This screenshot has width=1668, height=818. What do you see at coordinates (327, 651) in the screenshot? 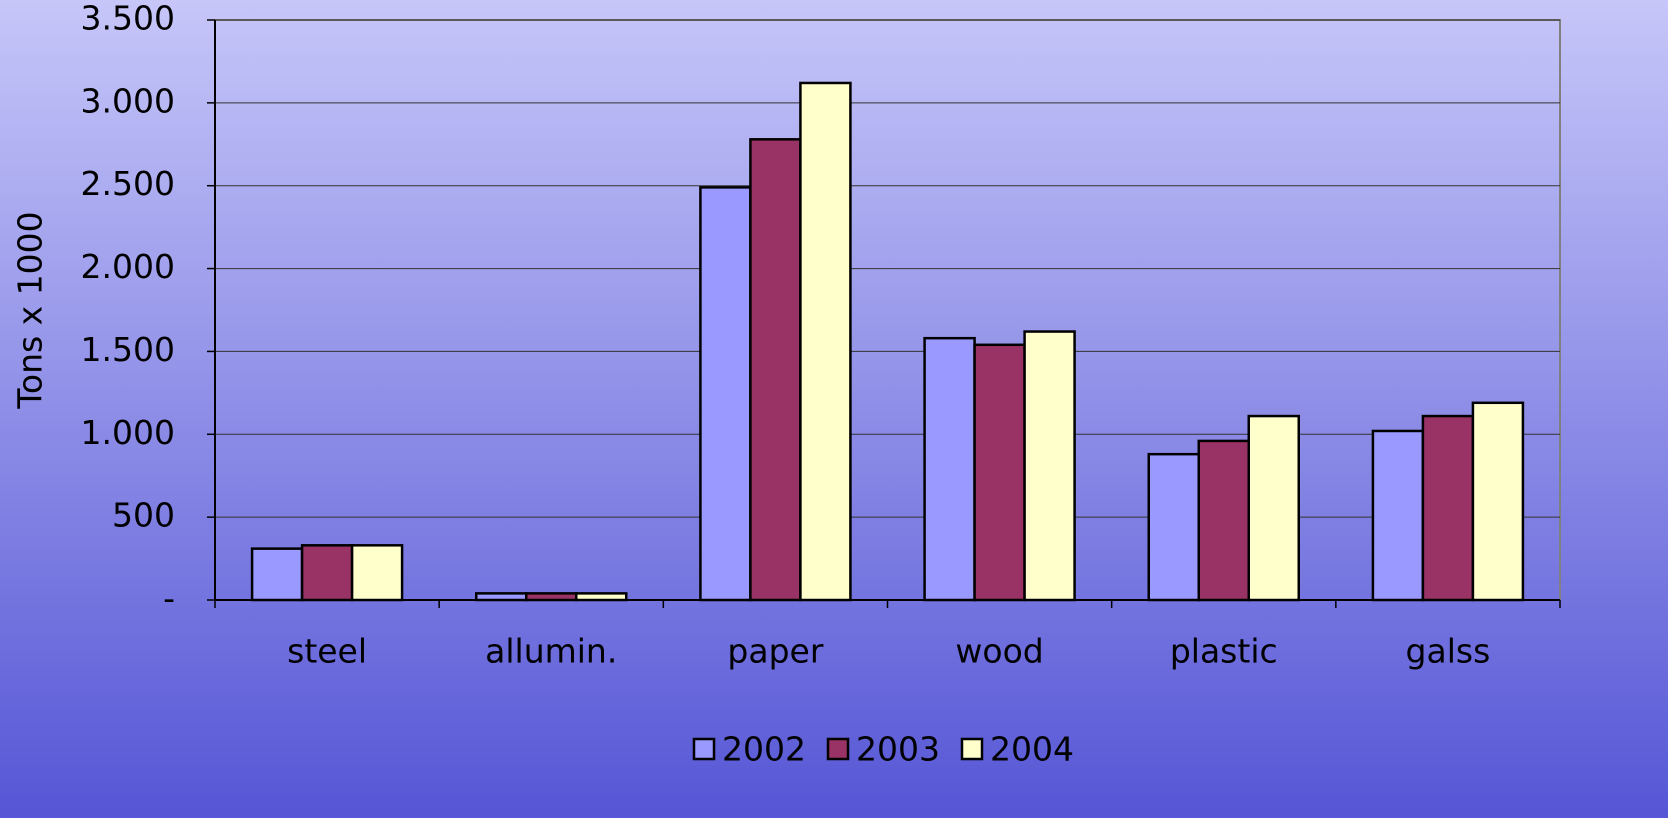
I see `x-tick-label: steel` at bounding box center [327, 651].